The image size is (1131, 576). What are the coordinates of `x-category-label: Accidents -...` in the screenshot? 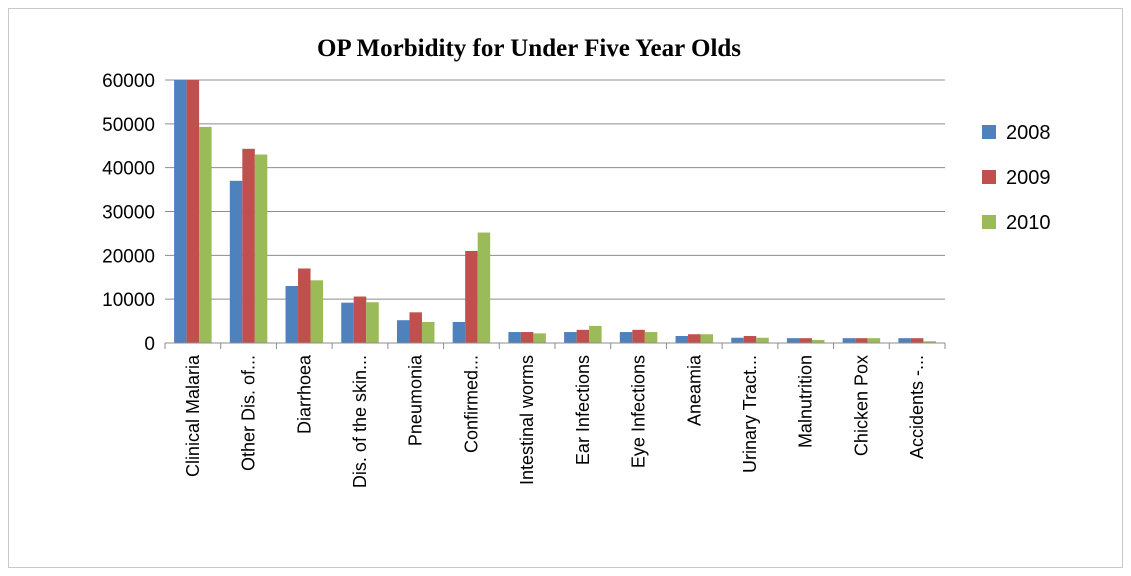 It's located at (917, 407).